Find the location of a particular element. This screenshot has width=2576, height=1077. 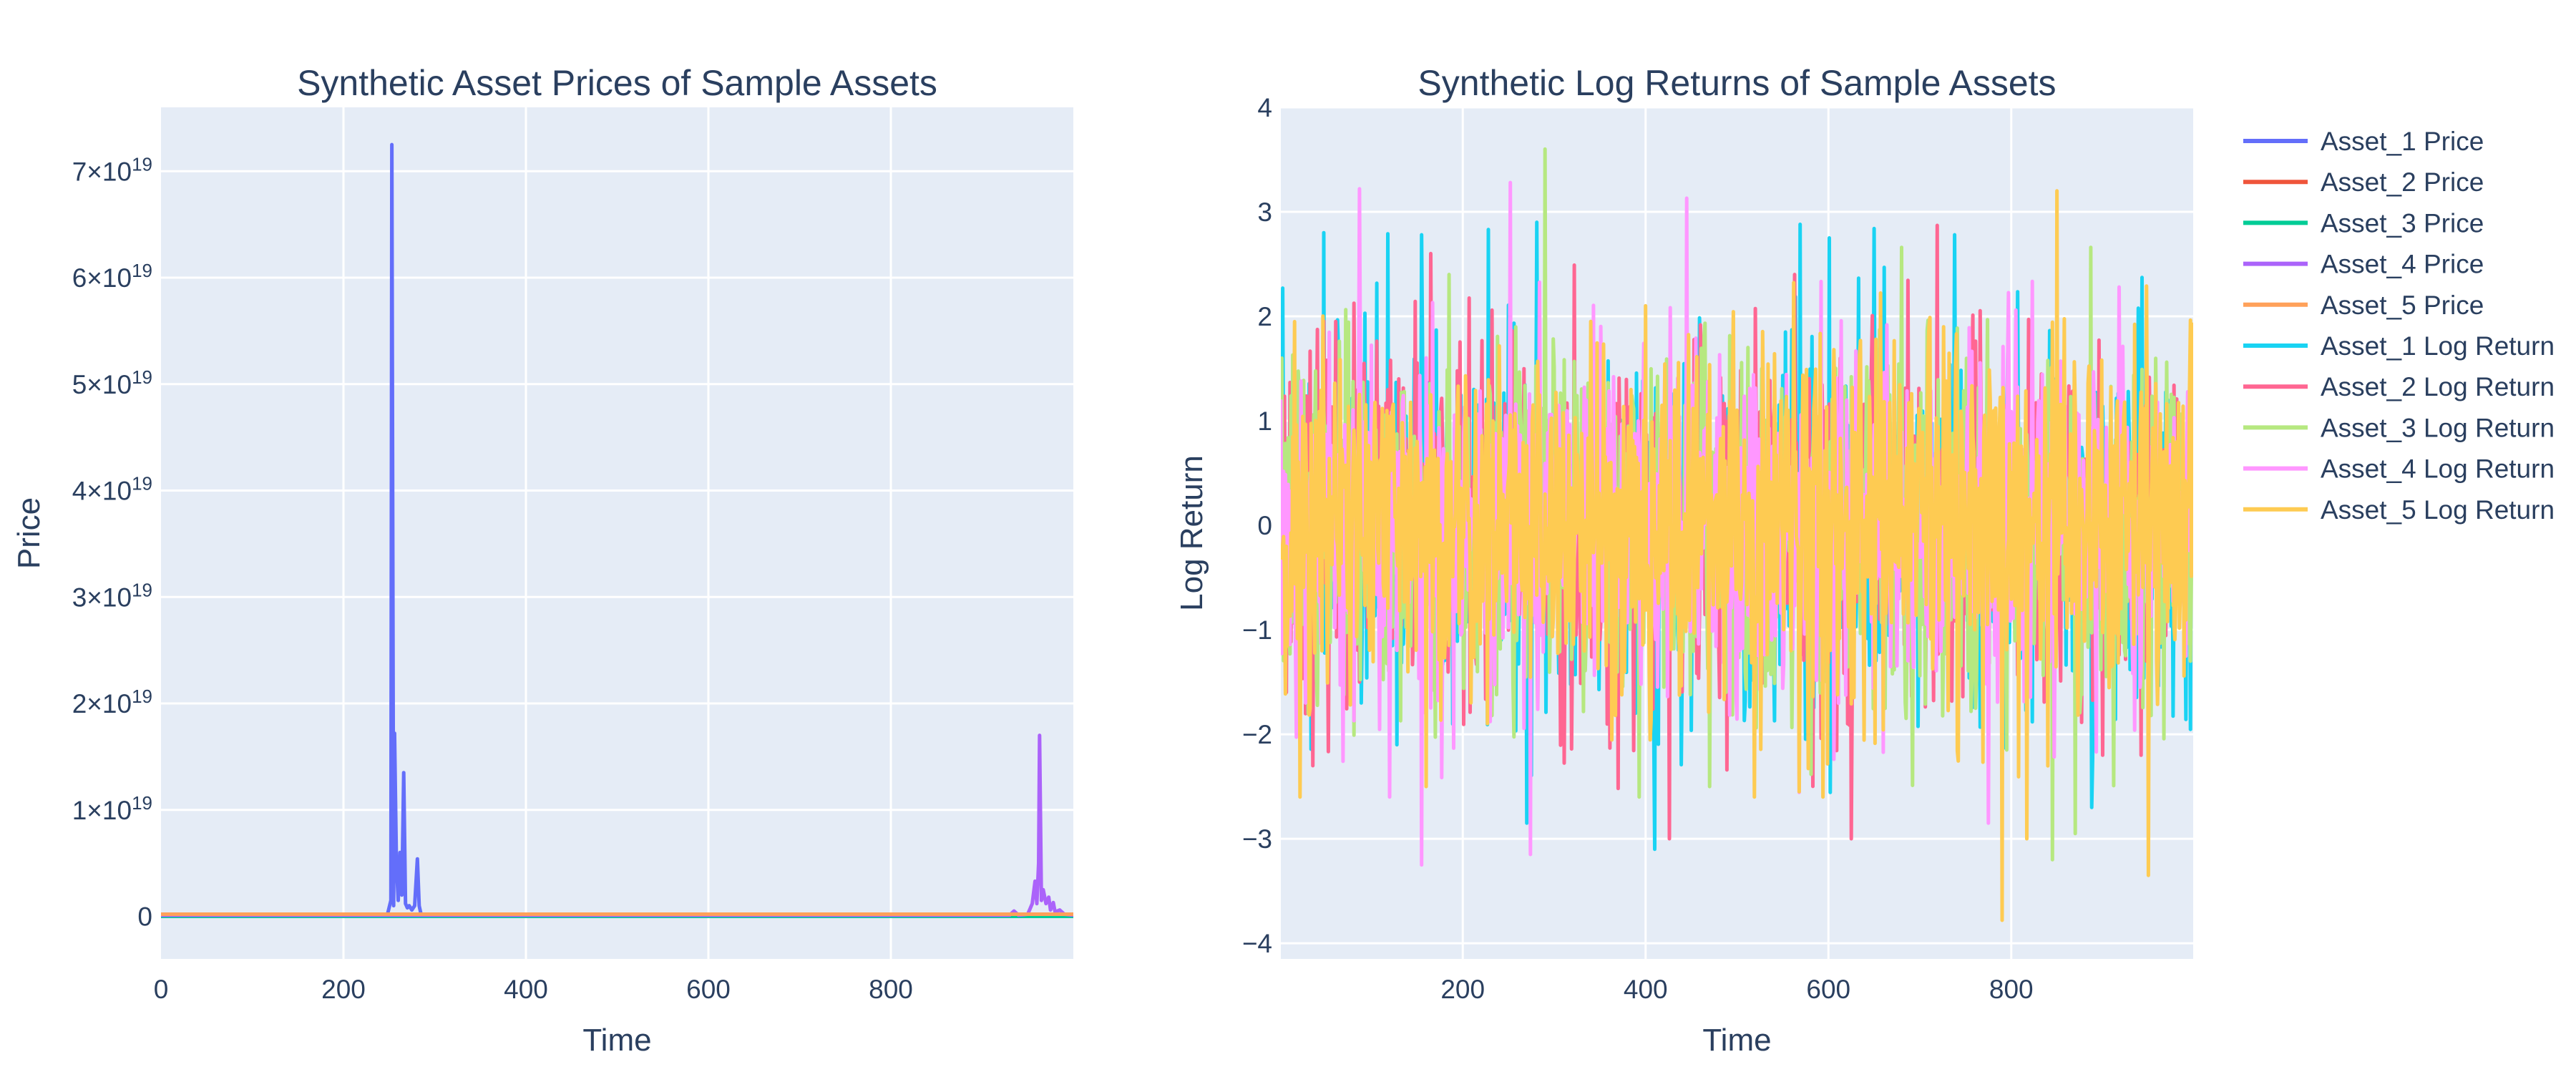

y-tick-label: −1 is located at coordinates (1257, 630).